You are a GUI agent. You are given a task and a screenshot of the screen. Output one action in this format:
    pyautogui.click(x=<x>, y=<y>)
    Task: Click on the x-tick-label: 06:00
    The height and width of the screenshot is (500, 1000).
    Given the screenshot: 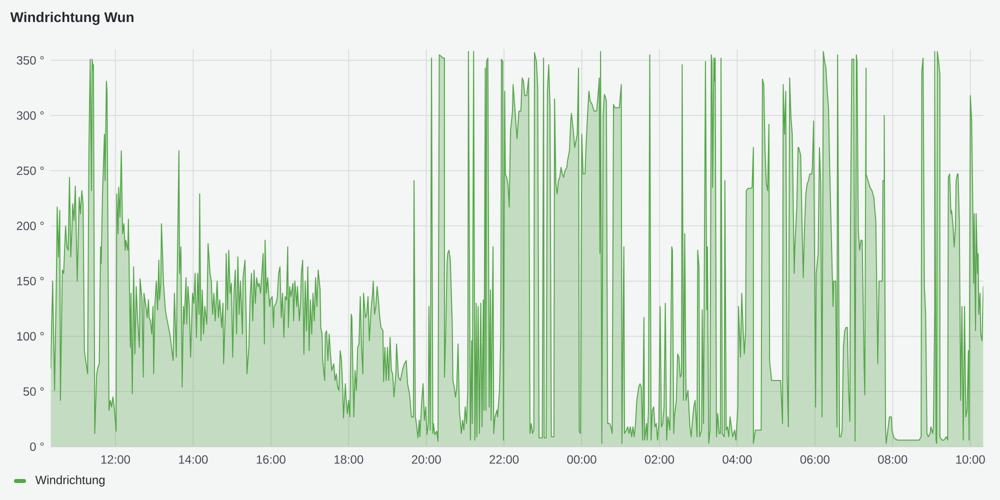 What is the action you would take?
    pyautogui.click(x=815, y=459)
    